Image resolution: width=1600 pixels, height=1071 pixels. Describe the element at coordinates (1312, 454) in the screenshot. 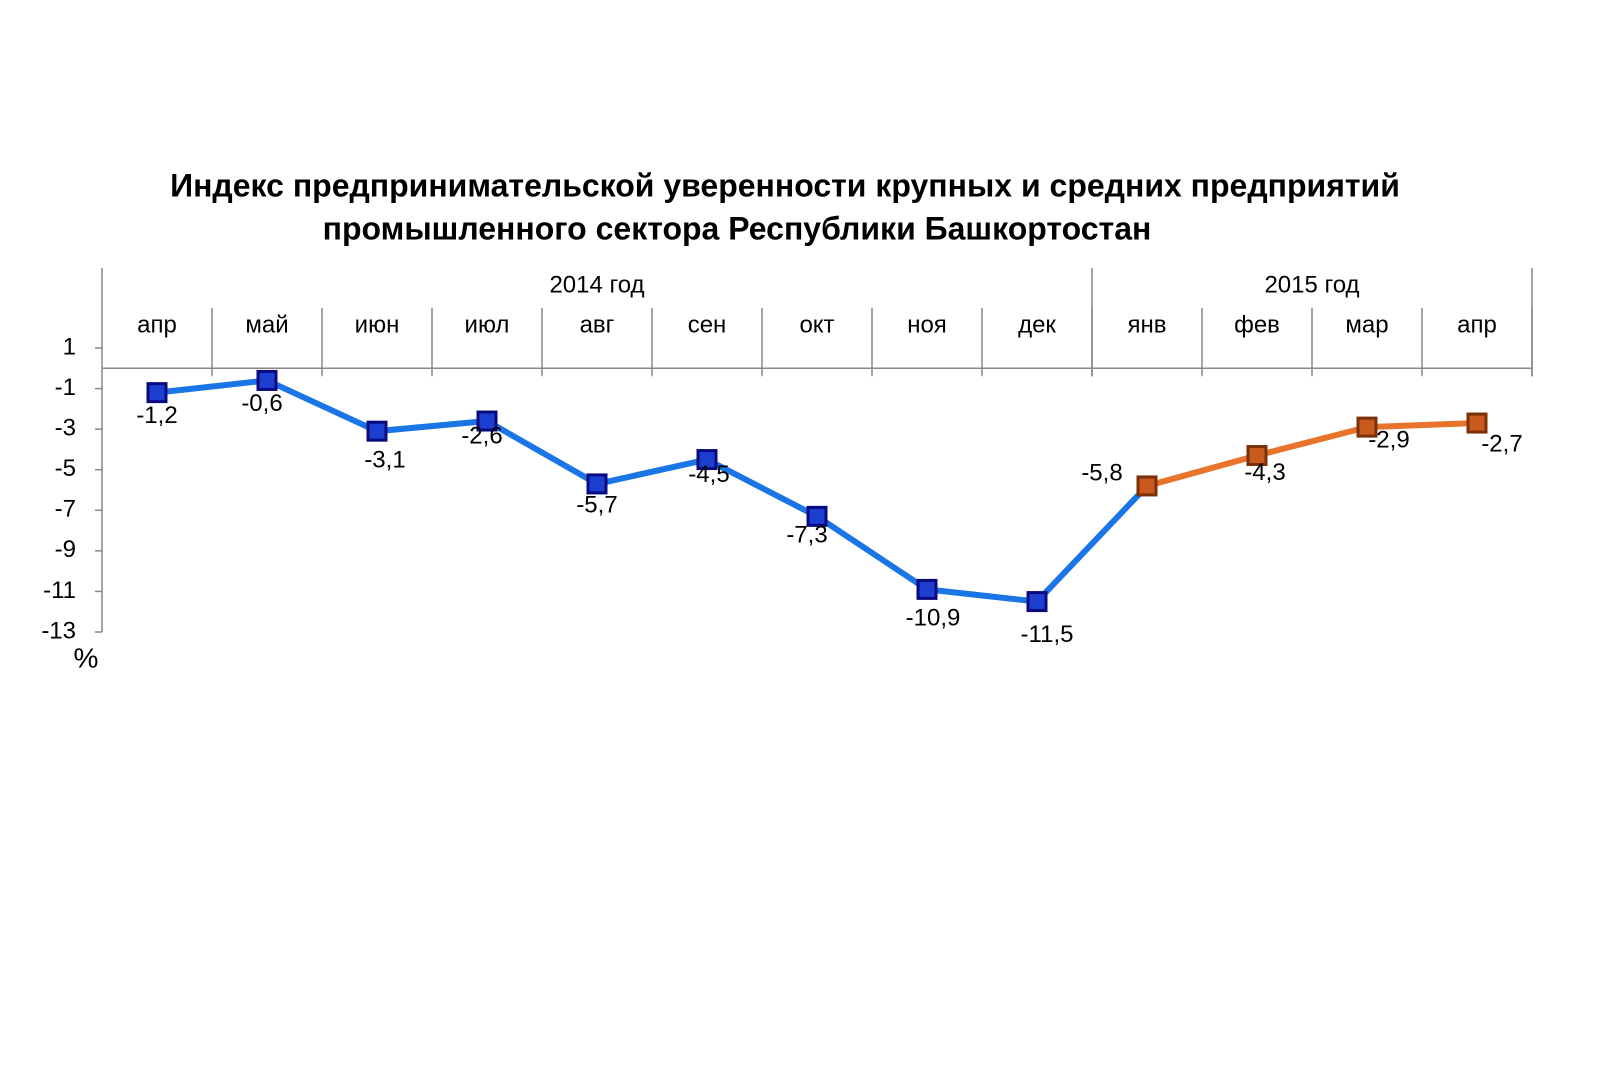

I see `series-line` at that location.